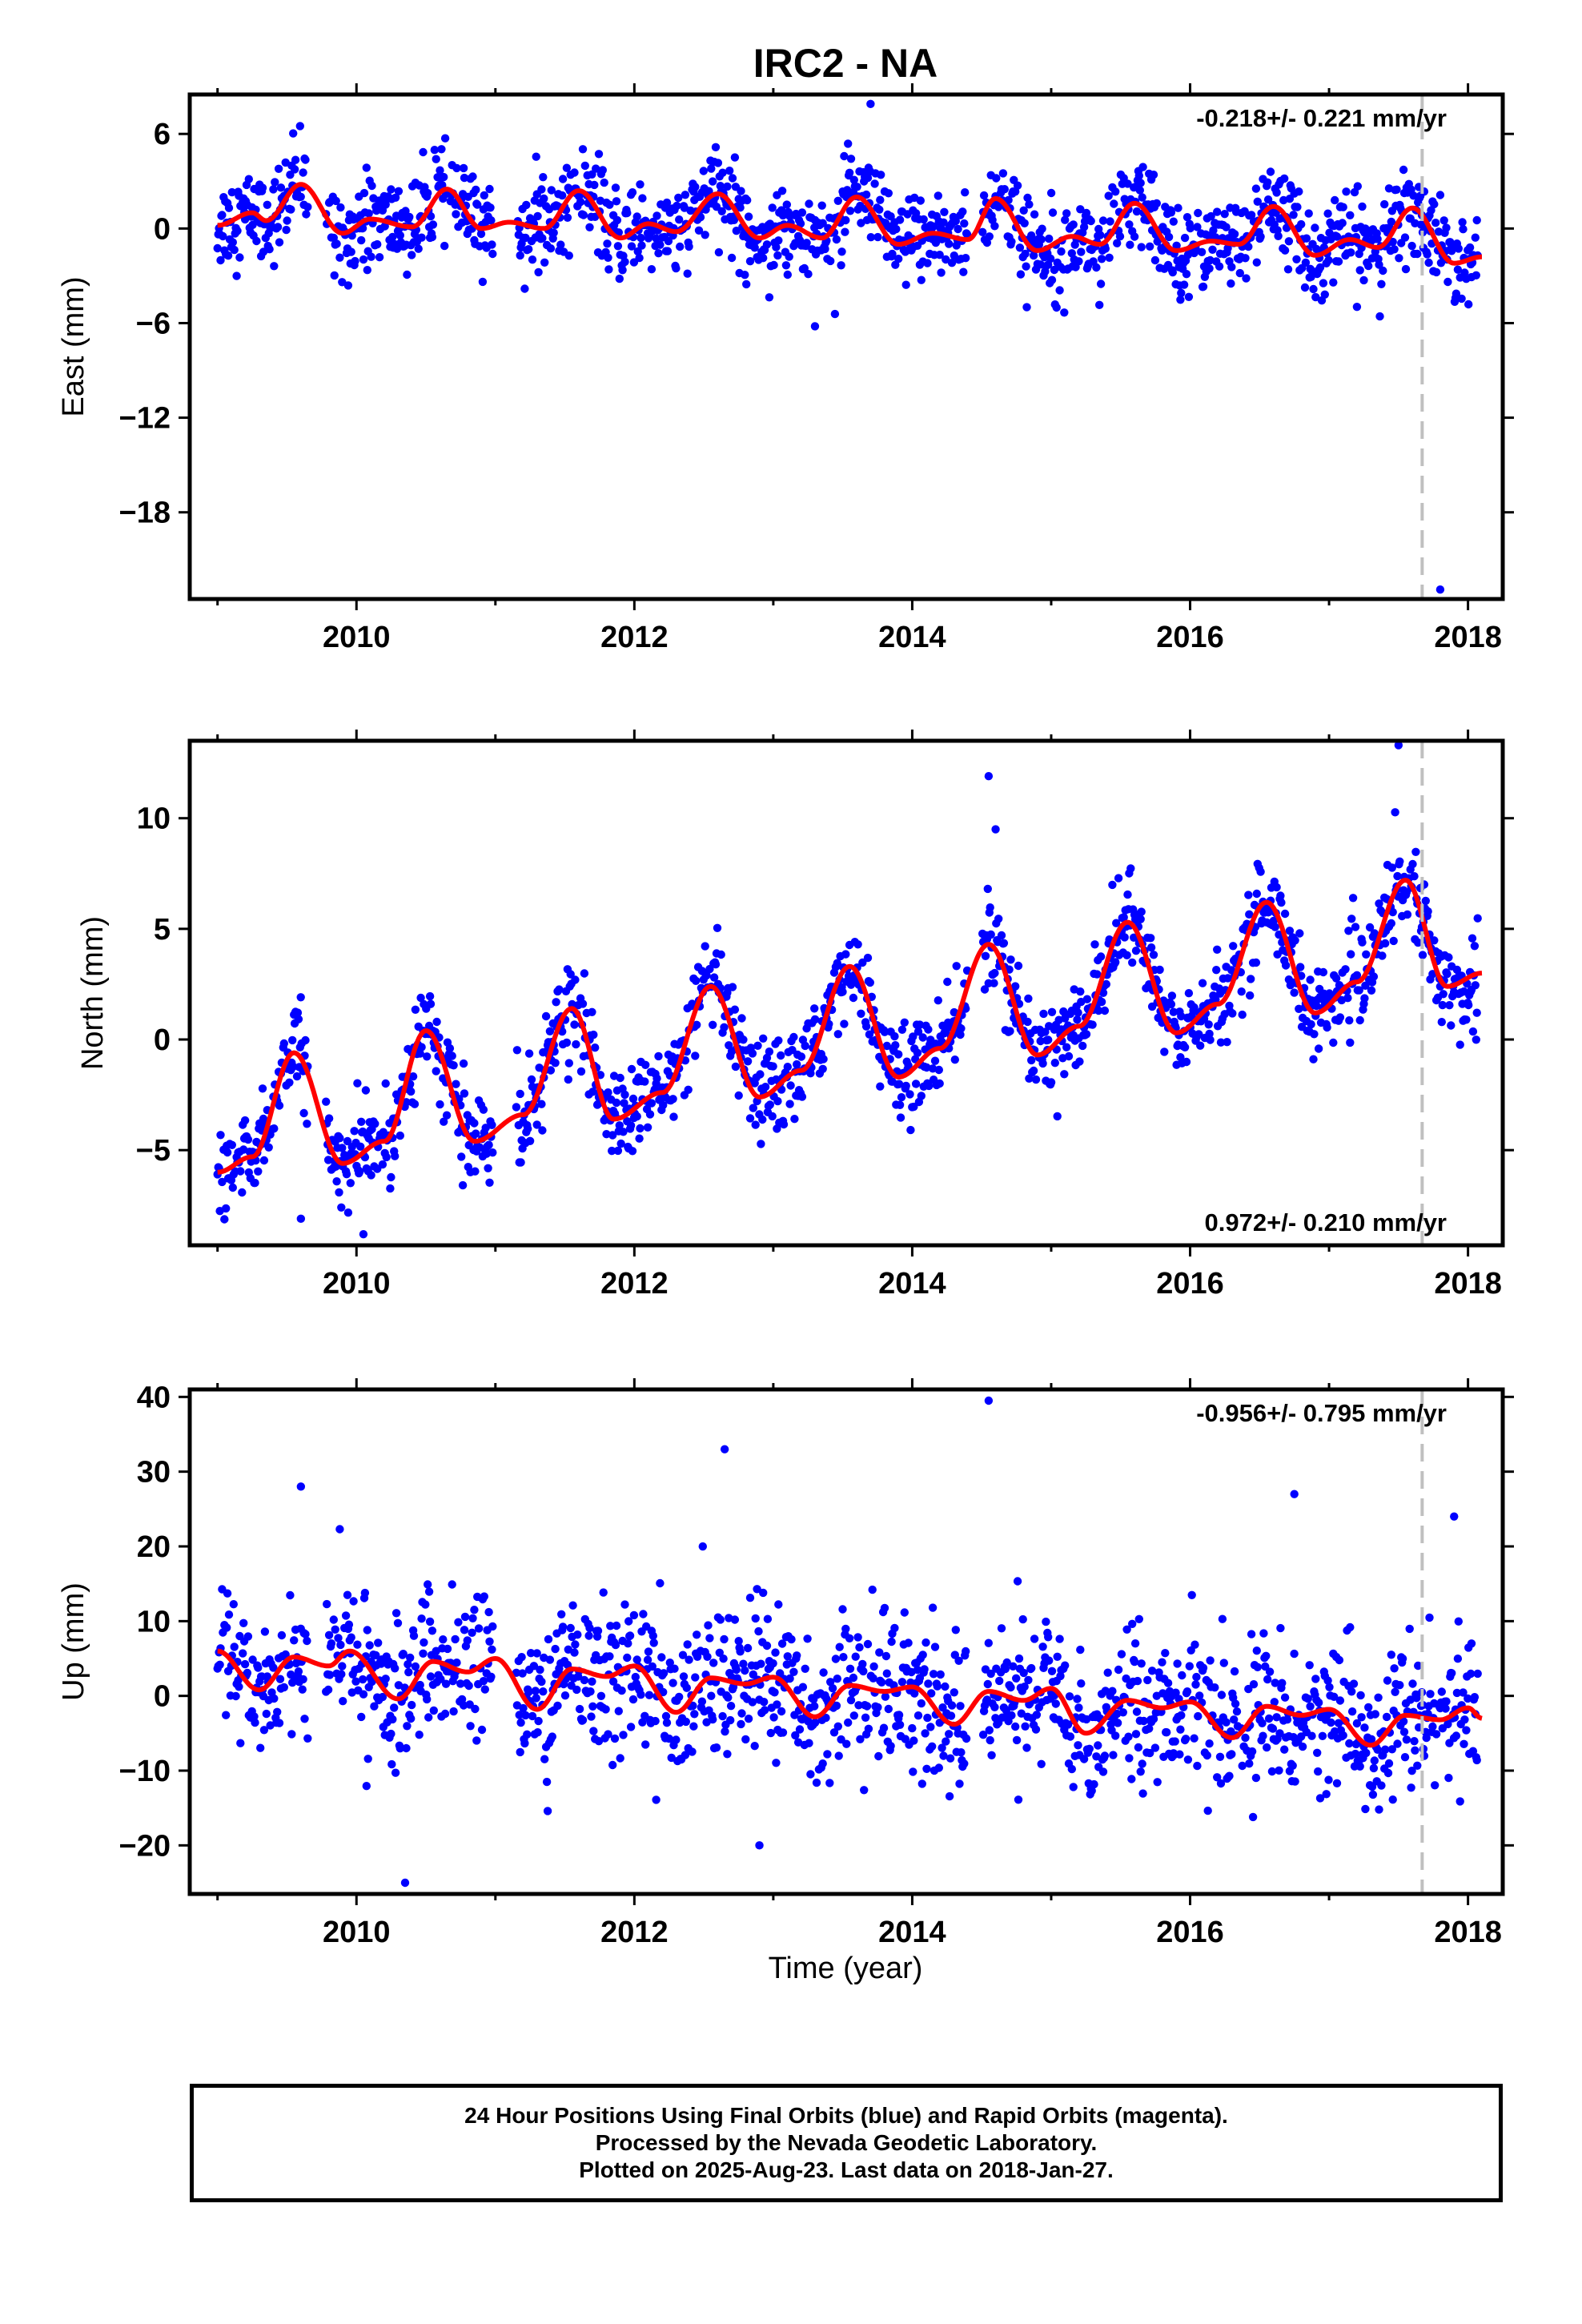 Image resolution: width=1582 pixels, height=2324 pixels. Describe the element at coordinates (1190, 637) in the screenshot. I see `x-tick-label: 2016` at that location.